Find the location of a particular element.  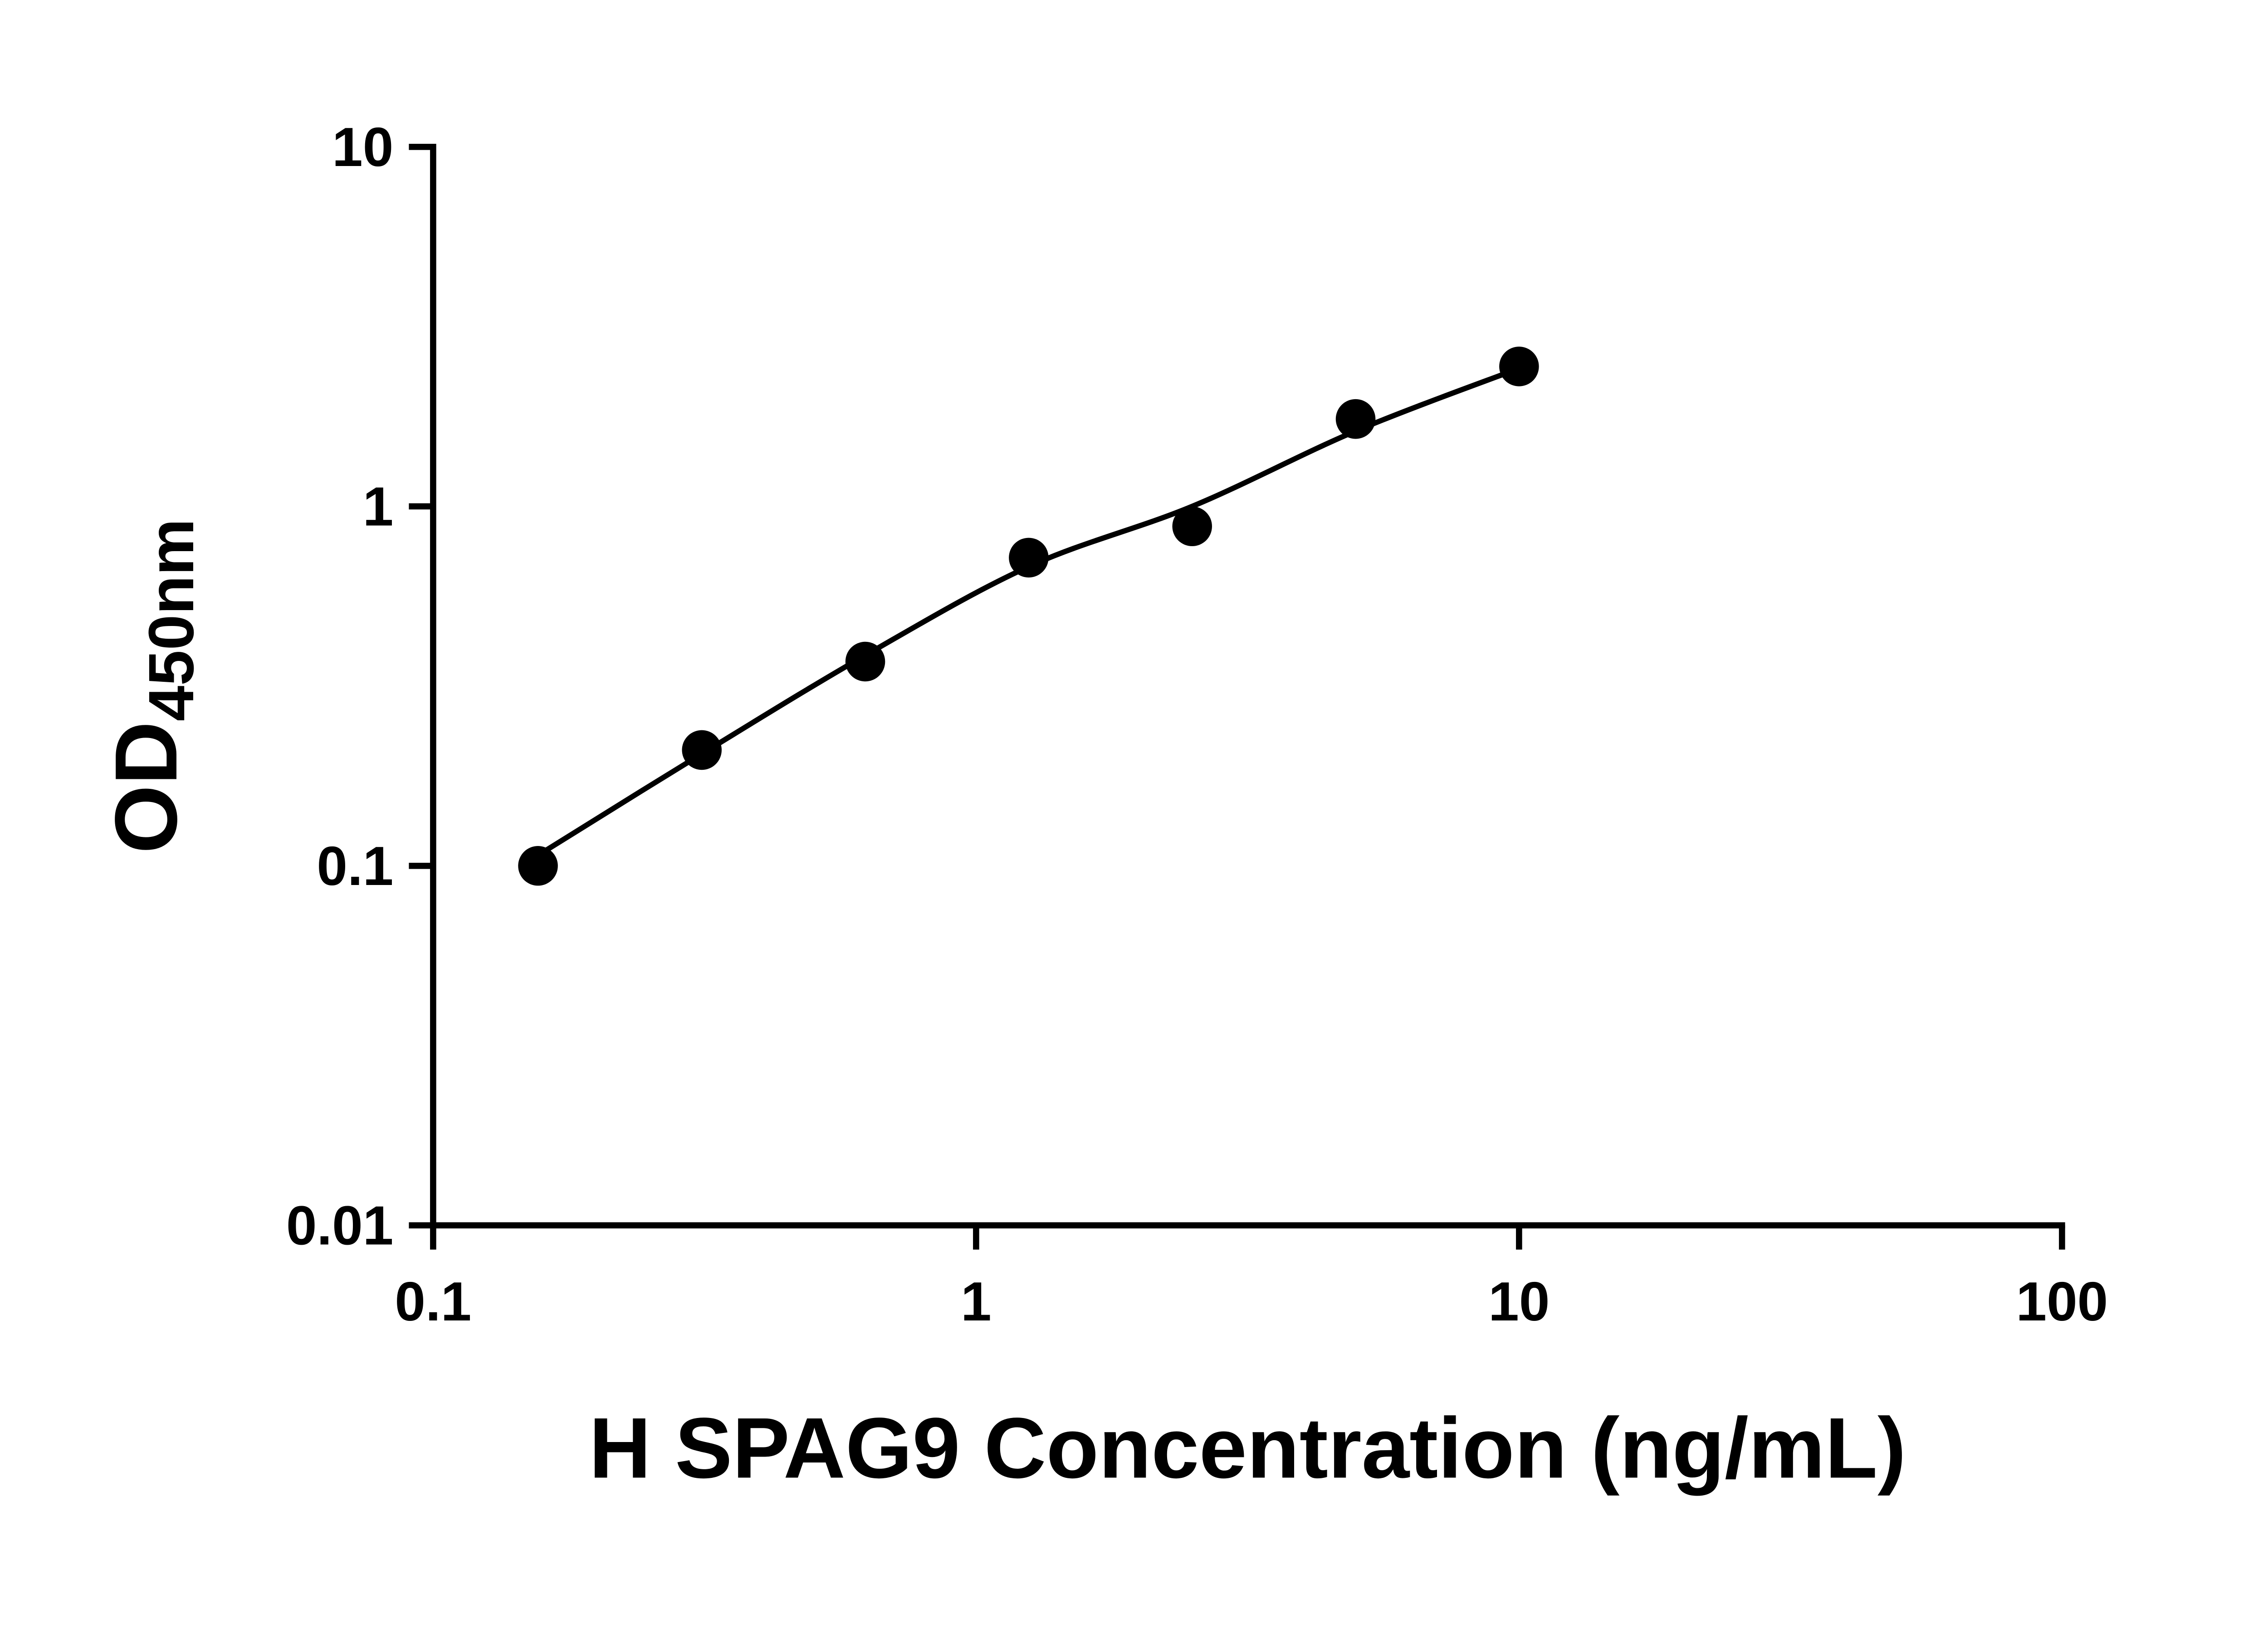

x-tick-label: 100 is located at coordinates (2062, 1301).